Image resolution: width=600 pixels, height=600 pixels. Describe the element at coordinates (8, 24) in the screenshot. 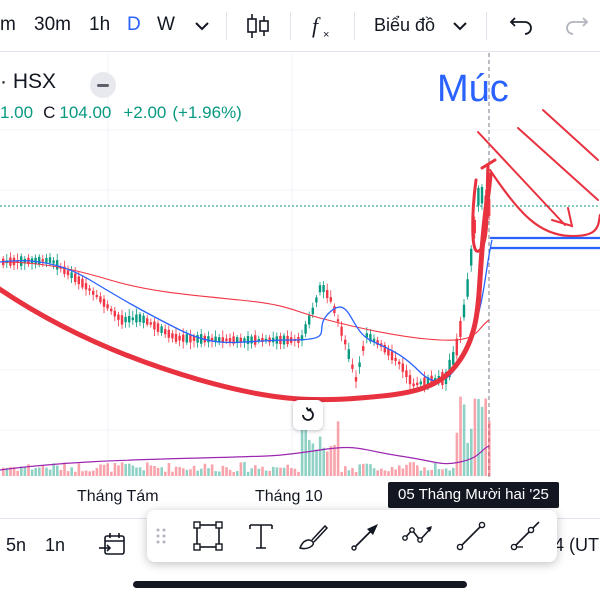

I see `interval-minute: m` at that location.